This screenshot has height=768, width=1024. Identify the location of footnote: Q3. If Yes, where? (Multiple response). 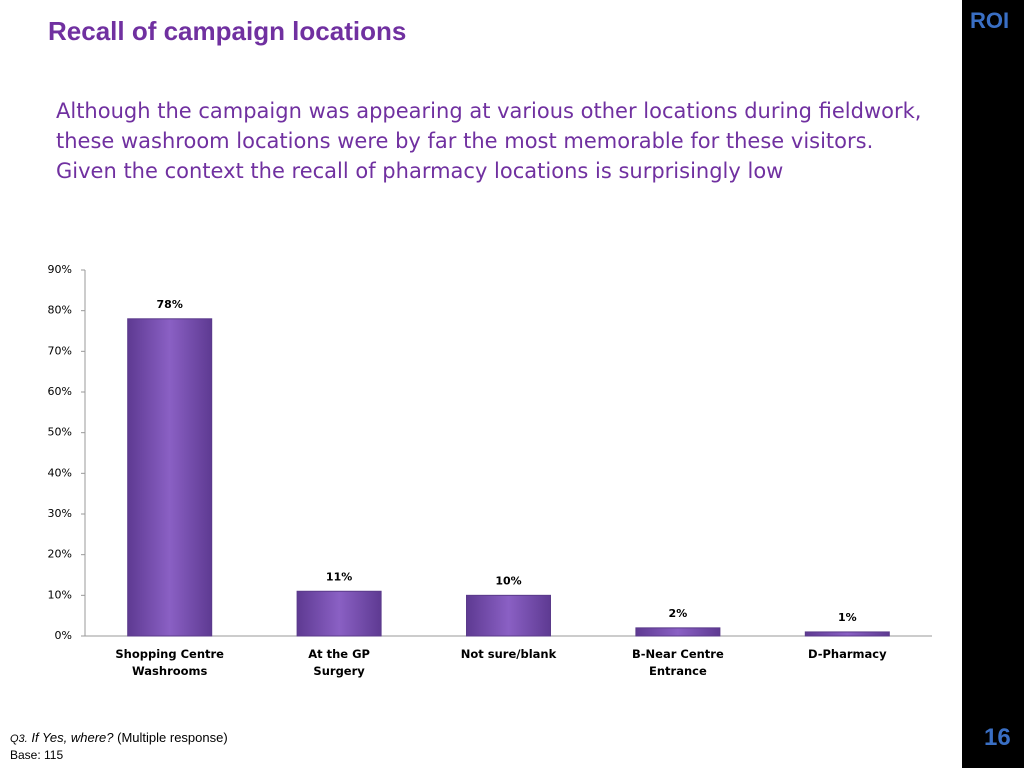
(119, 737).